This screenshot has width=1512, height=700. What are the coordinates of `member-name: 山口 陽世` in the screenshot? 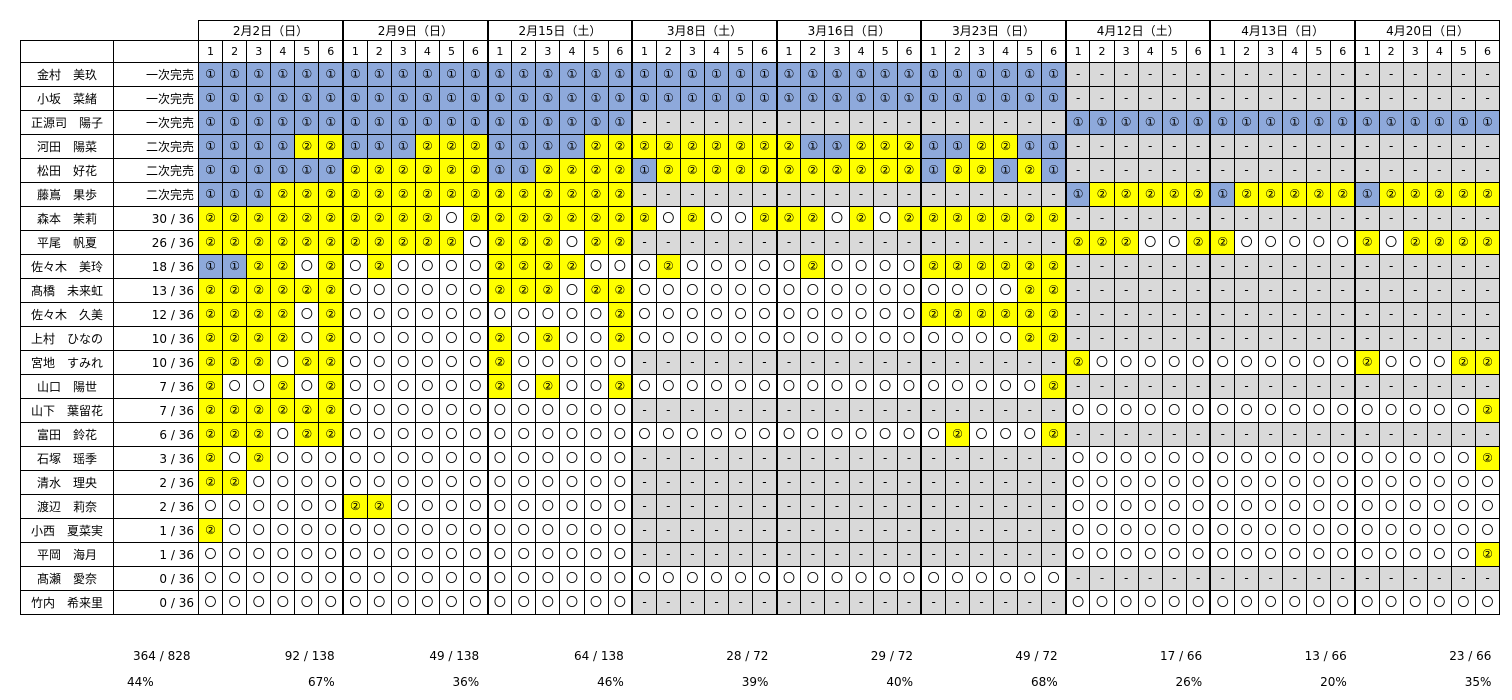 It's located at (67, 386).